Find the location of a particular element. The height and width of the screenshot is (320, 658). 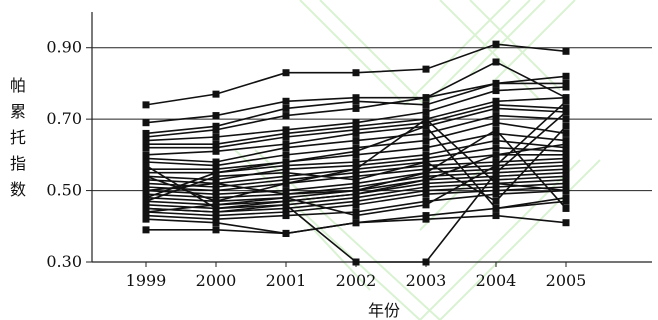

x-tick-label: 2000 is located at coordinates (216, 280).